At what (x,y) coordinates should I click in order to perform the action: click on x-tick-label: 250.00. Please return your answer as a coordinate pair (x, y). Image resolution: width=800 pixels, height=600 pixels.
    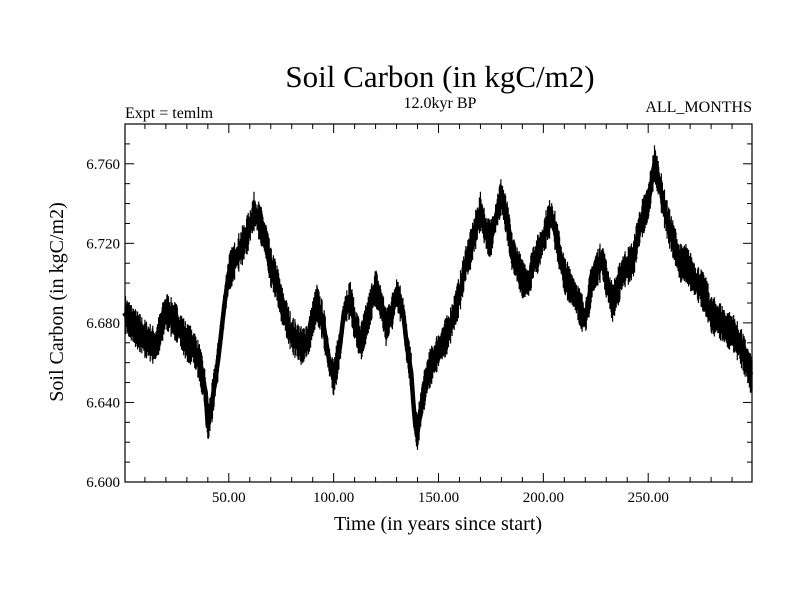
    Looking at the image, I should click on (648, 498).